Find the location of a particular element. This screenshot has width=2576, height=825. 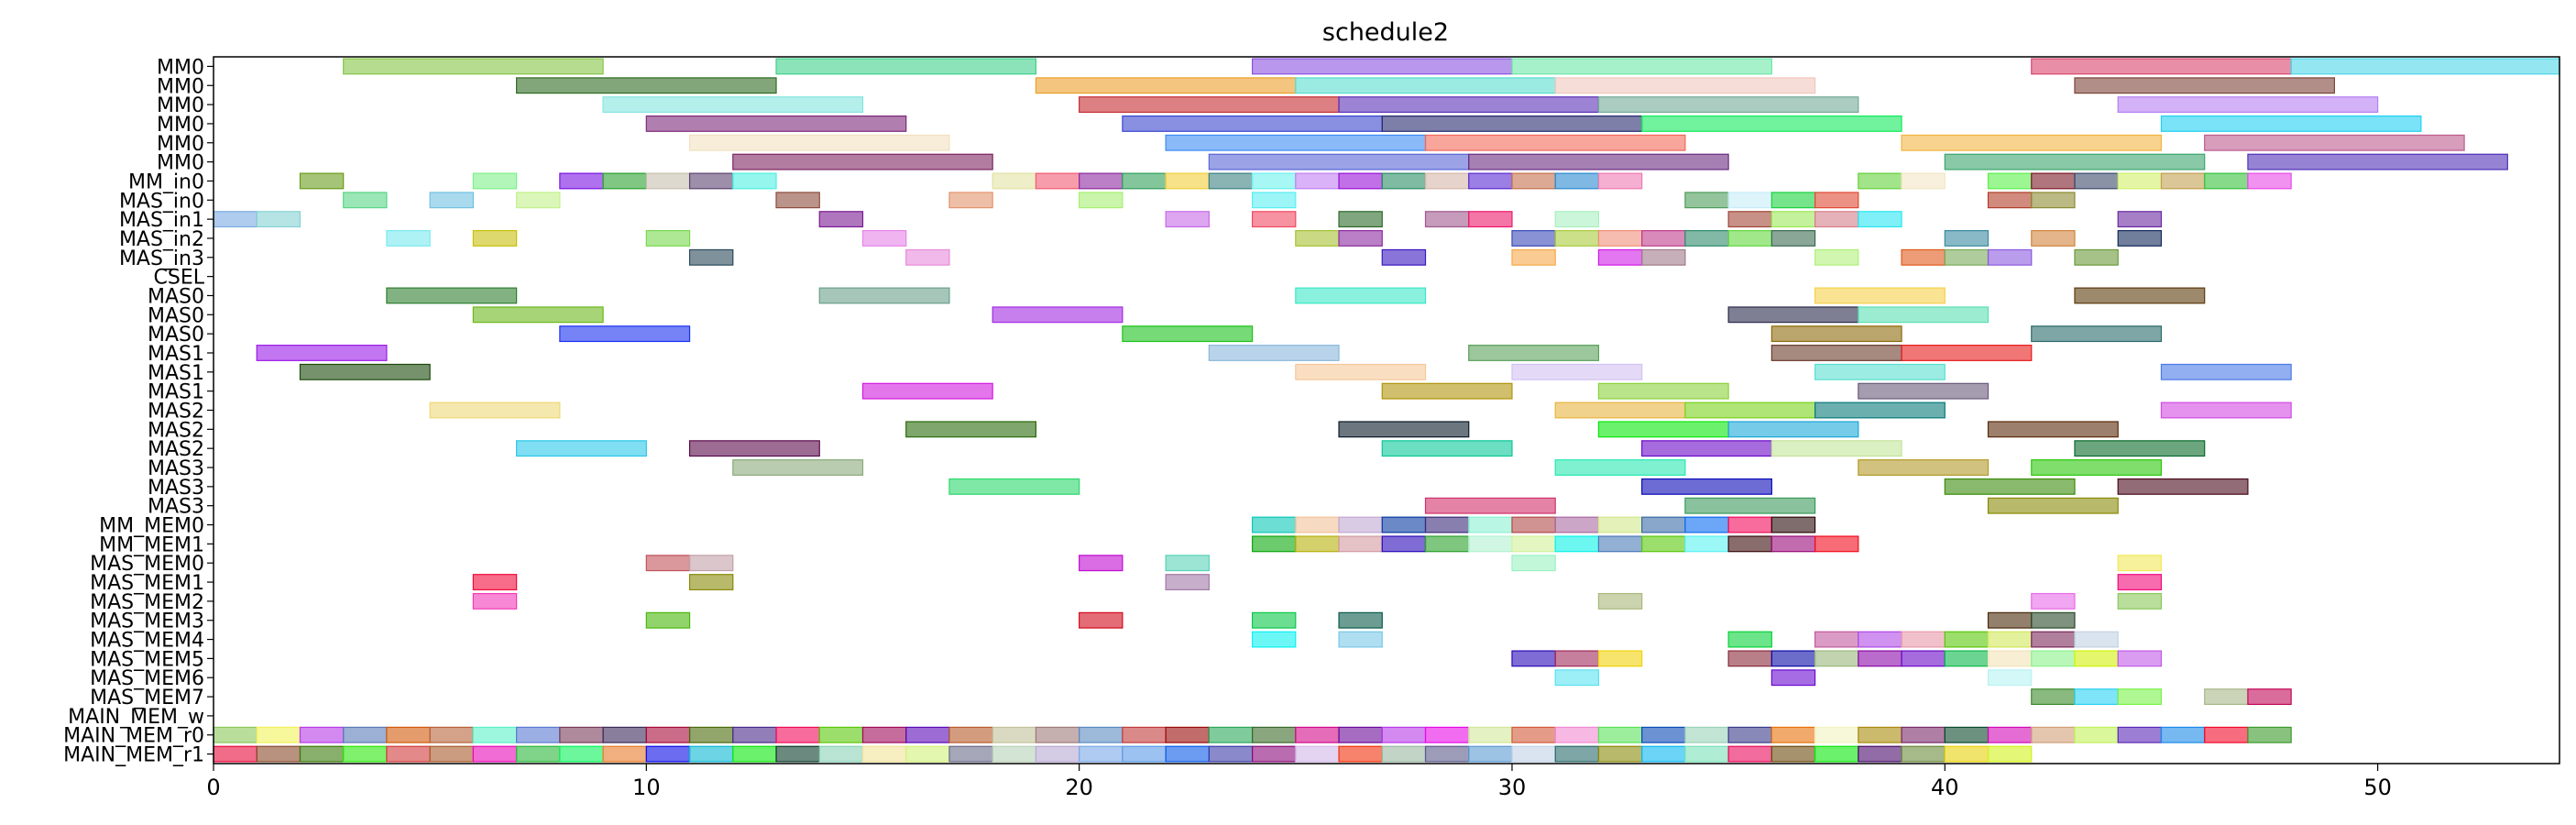

y-tick-label: CSEL is located at coordinates (179, 278).